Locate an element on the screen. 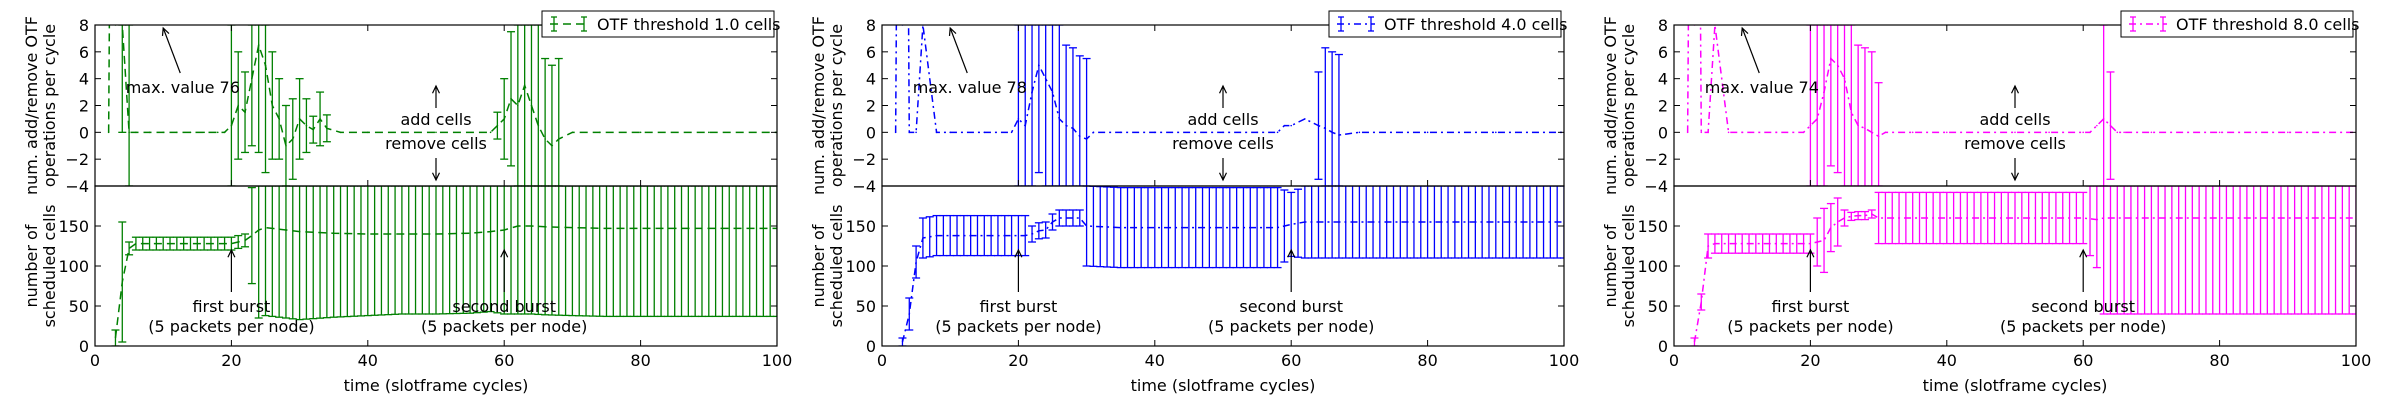  second-burst-annotation: (5 packets per node) is located at coordinates (1291, 326).